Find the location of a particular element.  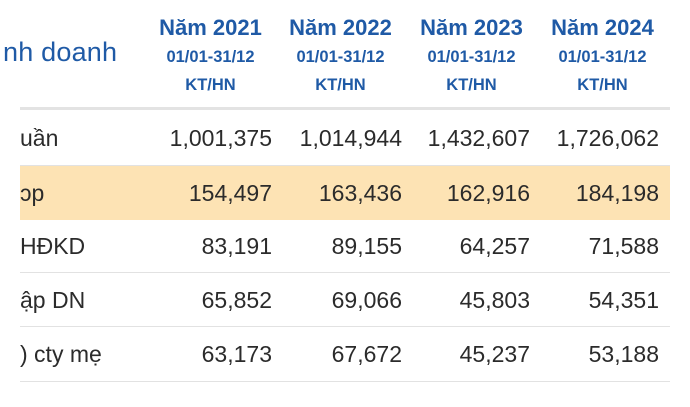

row-value: 83,191 is located at coordinates (236, 246).